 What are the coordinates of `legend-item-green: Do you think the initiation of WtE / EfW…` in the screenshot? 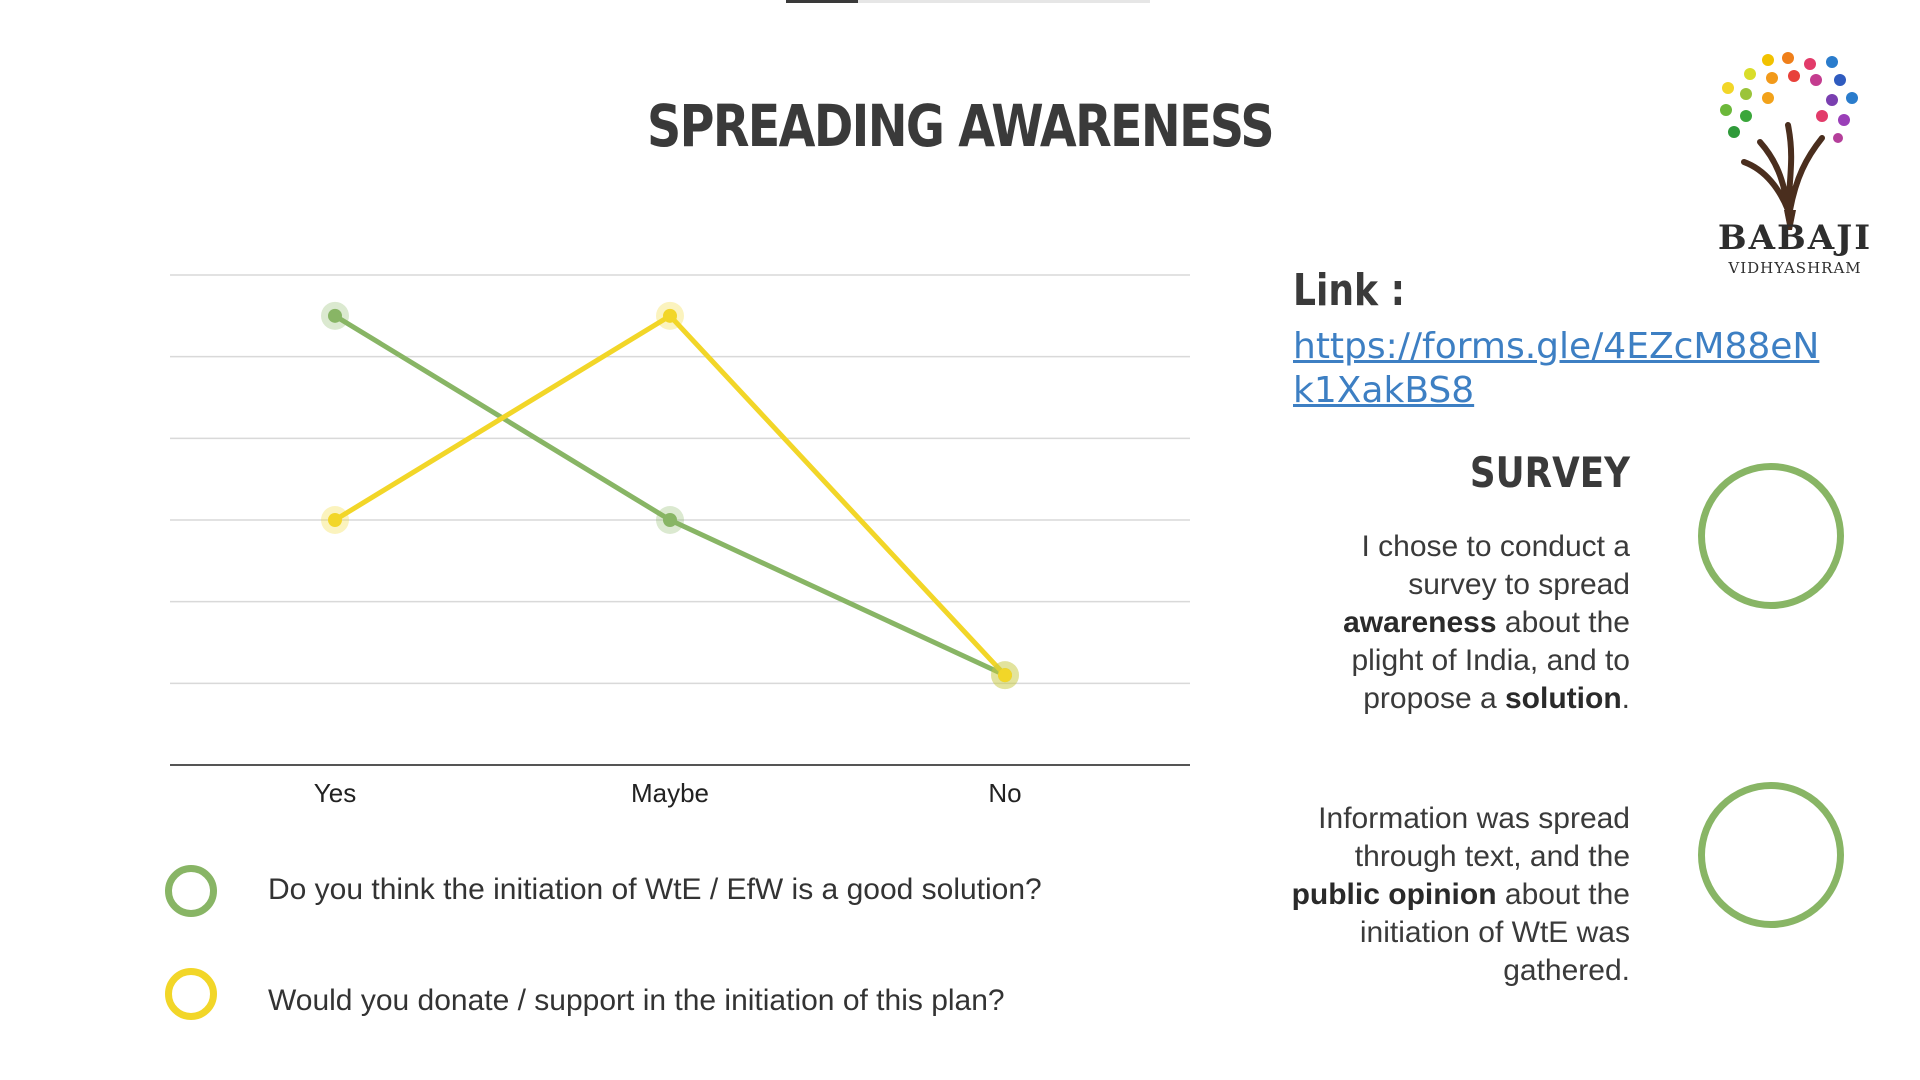 It's located at (660, 900).